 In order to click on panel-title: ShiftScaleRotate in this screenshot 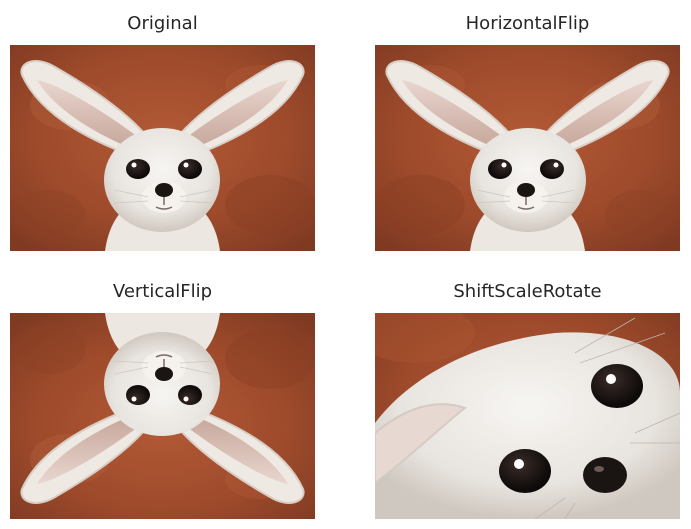, I will do `click(527, 291)`.